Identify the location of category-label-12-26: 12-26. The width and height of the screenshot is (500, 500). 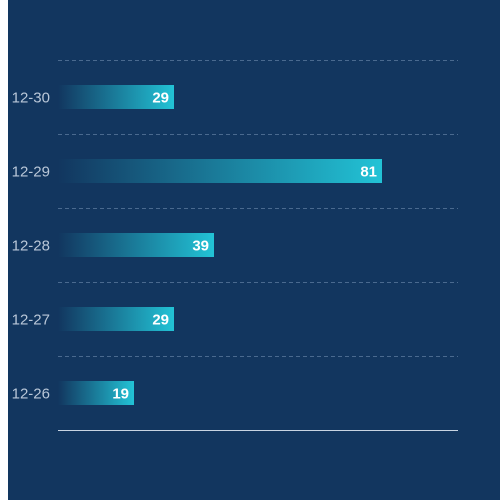
(31, 394).